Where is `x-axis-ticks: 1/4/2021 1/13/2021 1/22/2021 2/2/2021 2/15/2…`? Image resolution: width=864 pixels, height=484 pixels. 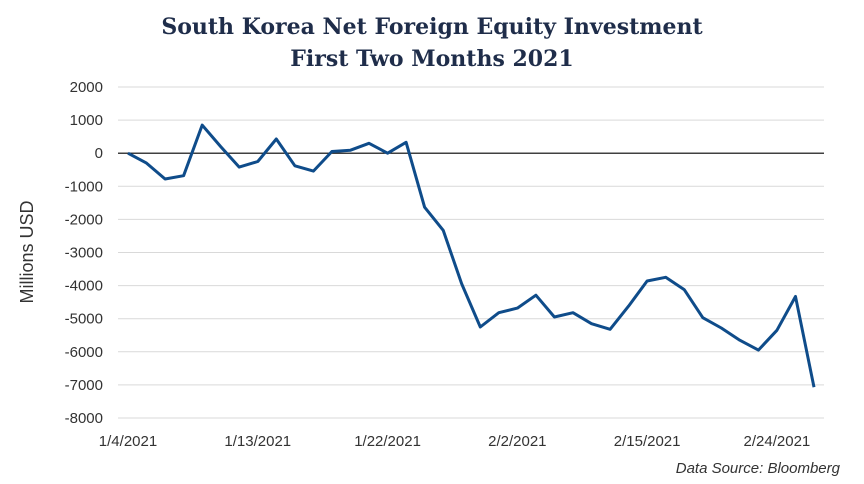
x-axis-ticks: 1/4/2021 1/13/2021 1/22/2021 2/2/2021 2/15/2… is located at coordinates (454, 441).